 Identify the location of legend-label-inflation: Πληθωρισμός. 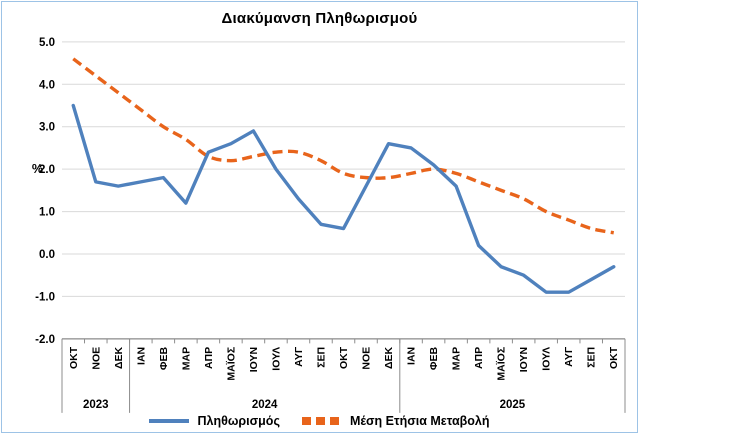
(238, 421).